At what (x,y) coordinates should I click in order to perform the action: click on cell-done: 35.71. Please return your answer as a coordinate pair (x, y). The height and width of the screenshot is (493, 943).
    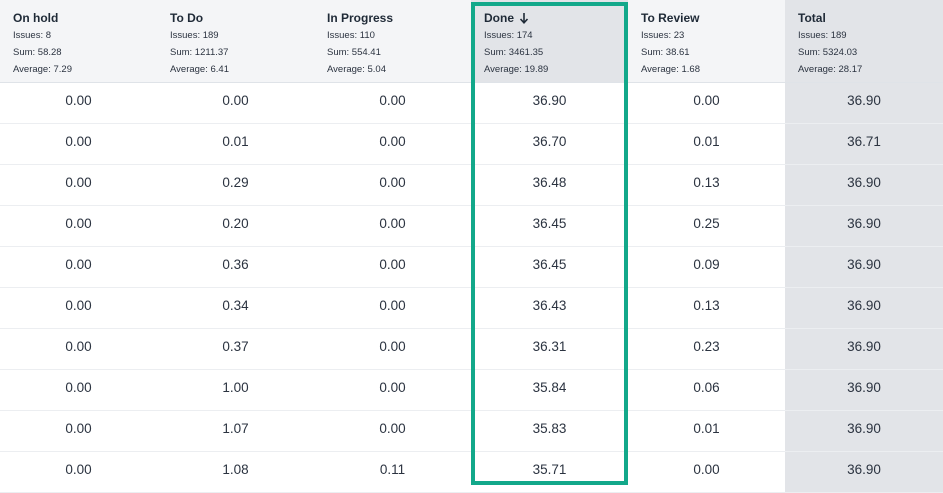
    Looking at the image, I should click on (549, 469).